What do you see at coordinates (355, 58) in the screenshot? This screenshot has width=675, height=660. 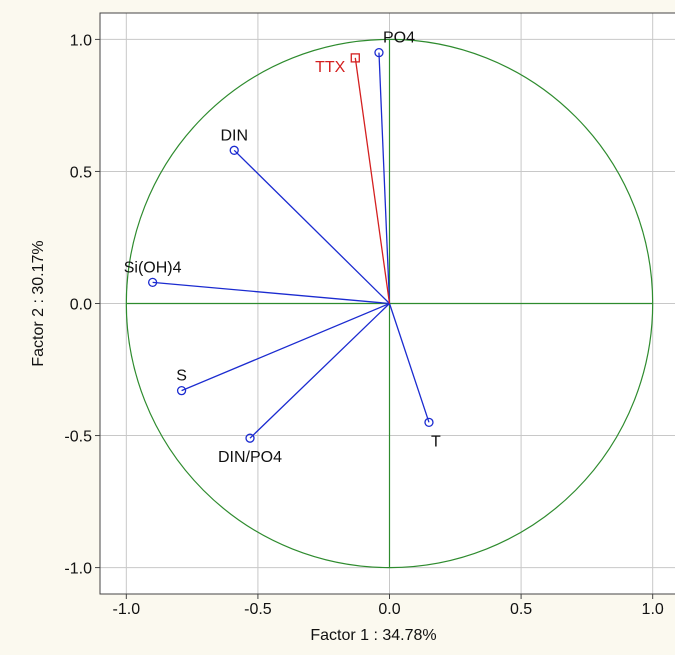 I see `point-supplementary` at bounding box center [355, 58].